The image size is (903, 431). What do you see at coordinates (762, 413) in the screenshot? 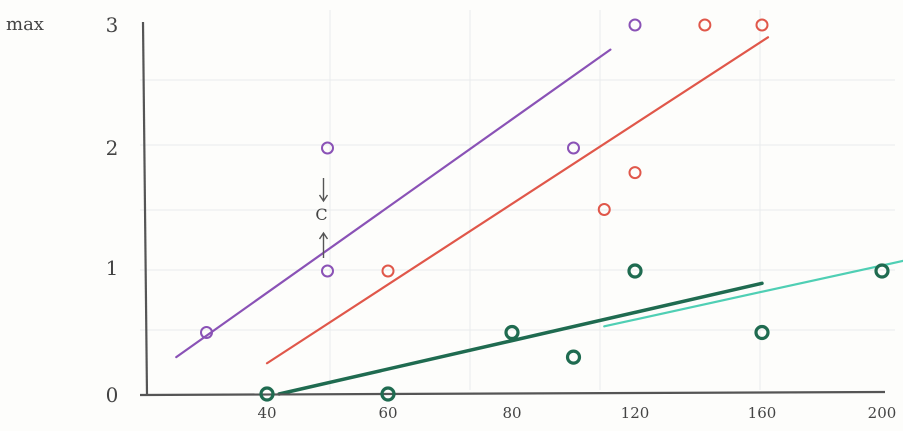
I see `x-tick-label: 160` at bounding box center [762, 413].